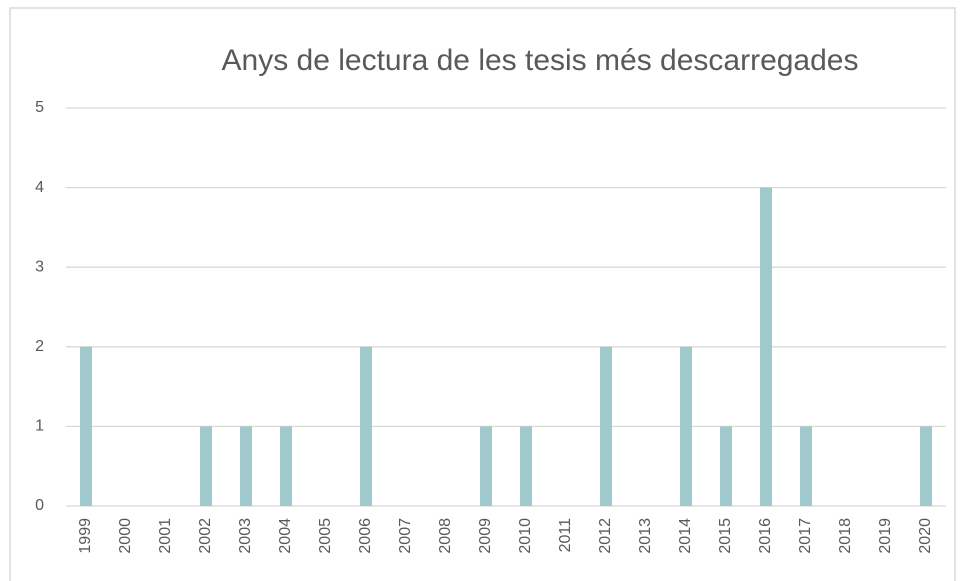 This screenshot has width=960, height=581. Describe the element at coordinates (205, 536) in the screenshot. I see `x-tick-label: 2002` at that location.